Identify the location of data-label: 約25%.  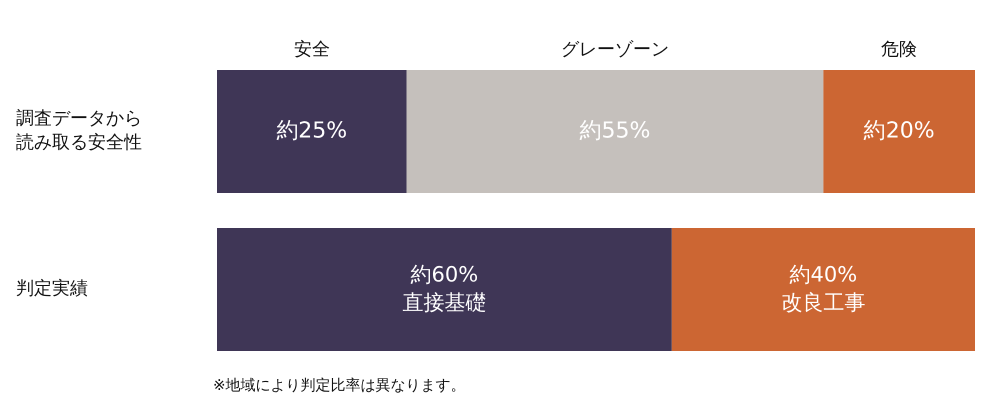
(312, 131).